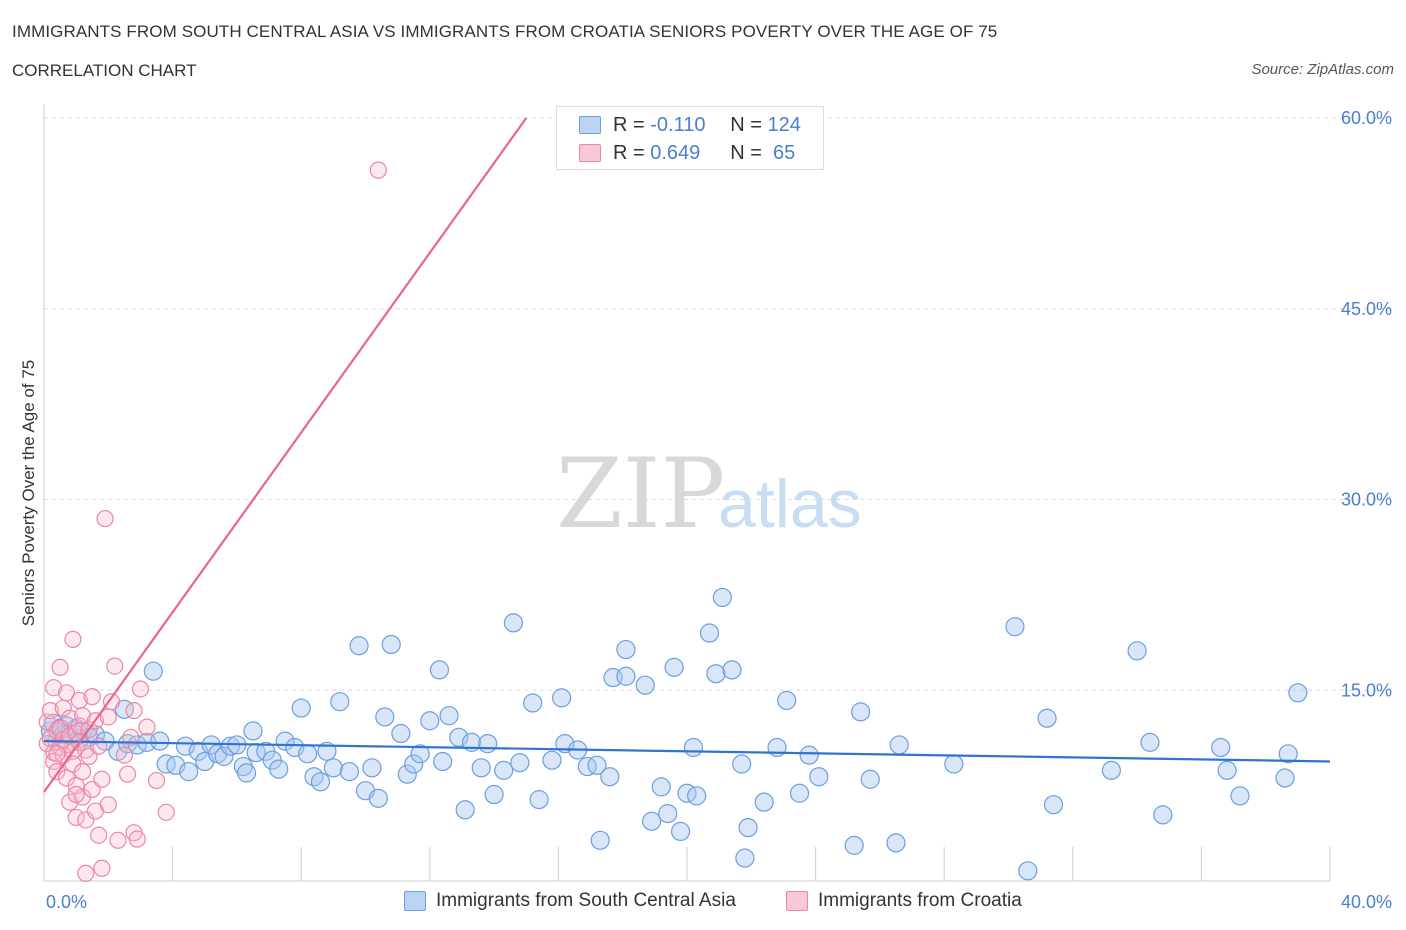 The width and height of the screenshot is (1406, 930). I want to click on y-tick-label: 45.0%, so click(1366, 309).